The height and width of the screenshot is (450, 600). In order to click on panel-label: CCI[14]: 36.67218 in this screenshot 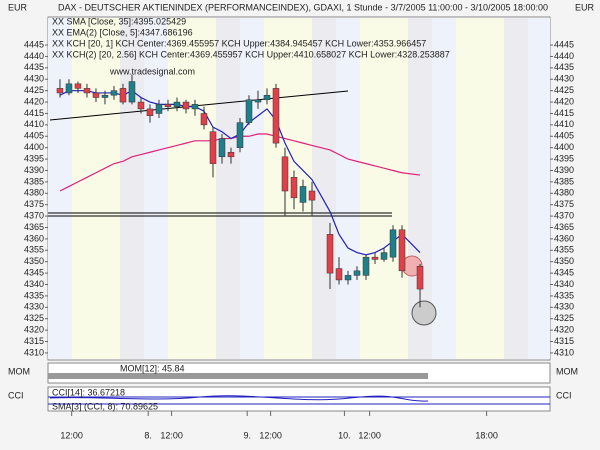, I will do `click(88, 392)`.